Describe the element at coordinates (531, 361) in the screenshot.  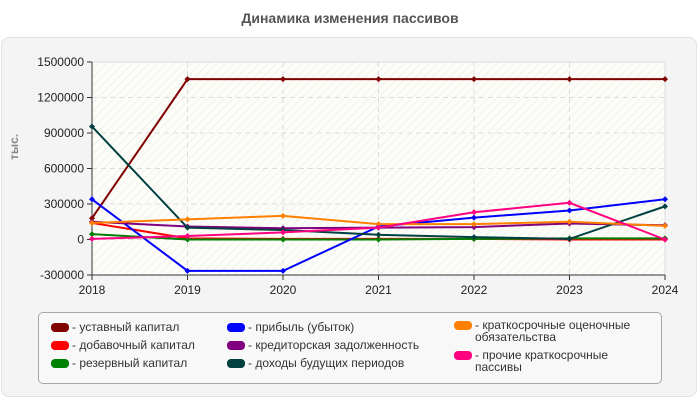
I see `legend-item-other-short-term: - прочие краткосрочные пассивы` at that location.